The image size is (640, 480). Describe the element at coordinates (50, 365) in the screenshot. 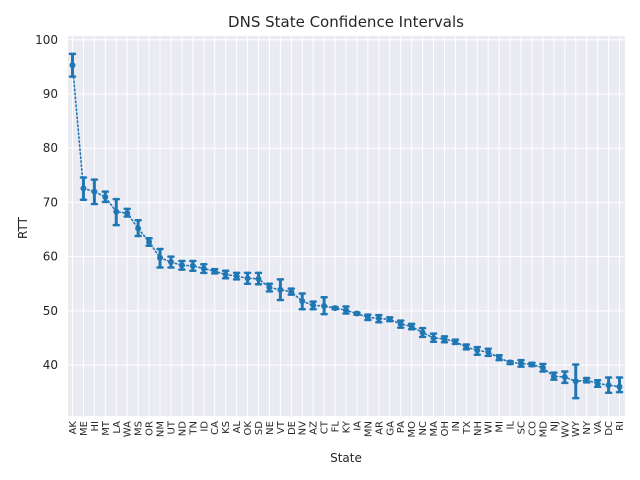

I see `y-tick-label: 40` at that location.